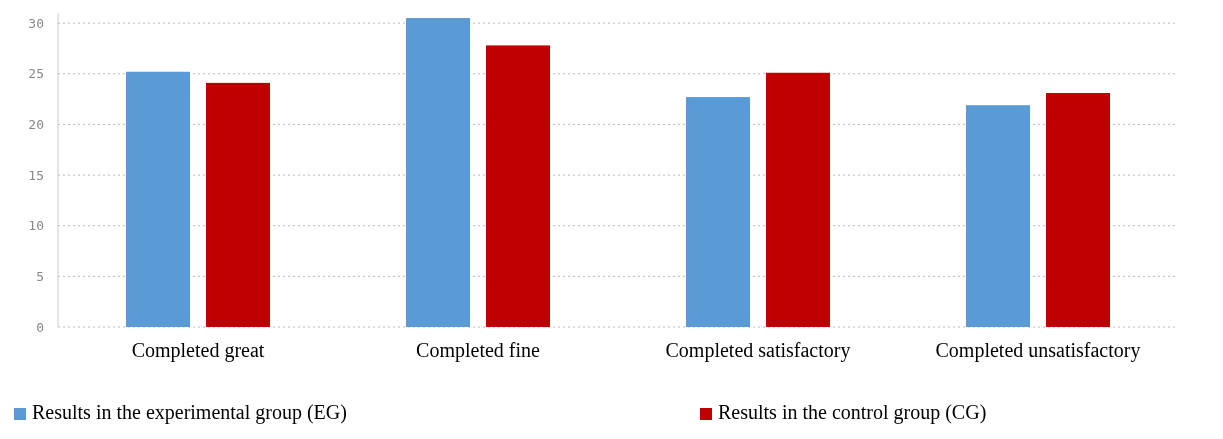  Describe the element at coordinates (758, 350) in the screenshot. I see `x-tick-label: Completed satisfactory` at that location.